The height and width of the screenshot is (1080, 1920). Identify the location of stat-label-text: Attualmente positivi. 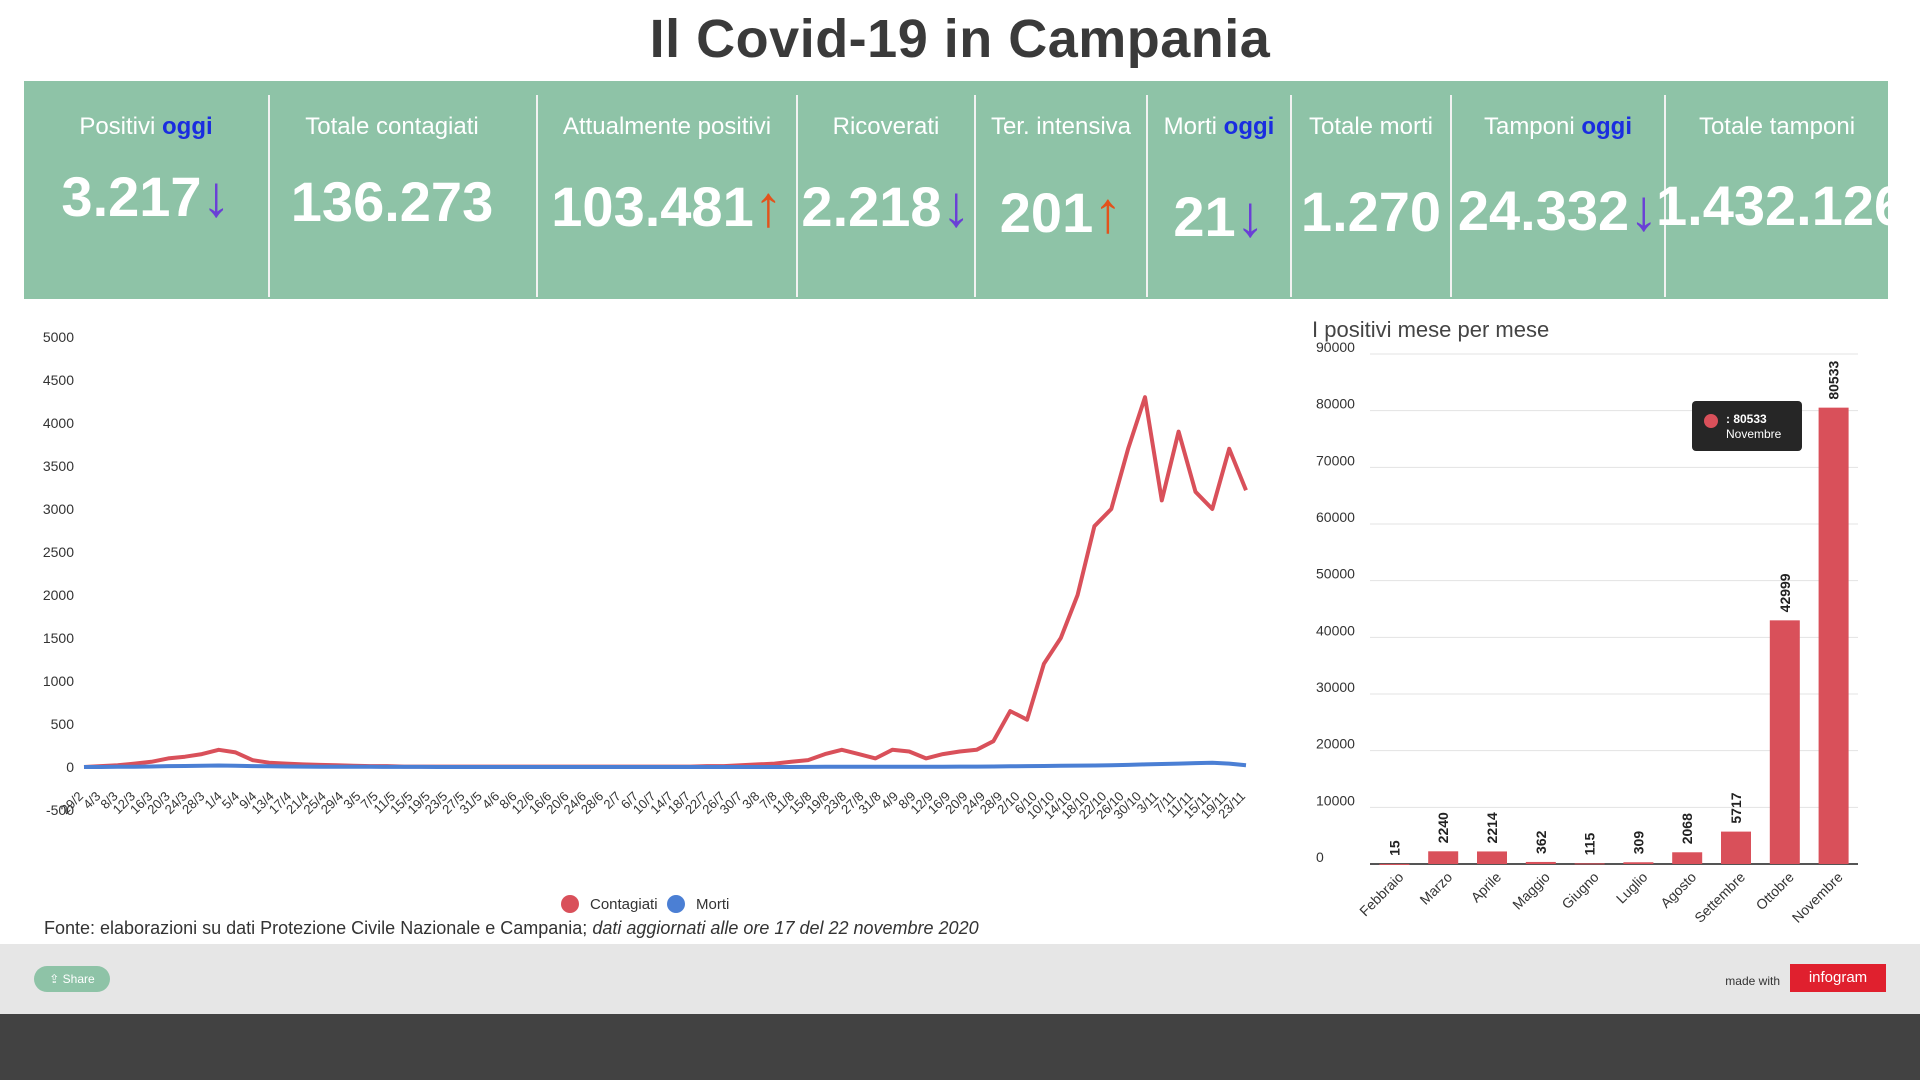
(667, 126).